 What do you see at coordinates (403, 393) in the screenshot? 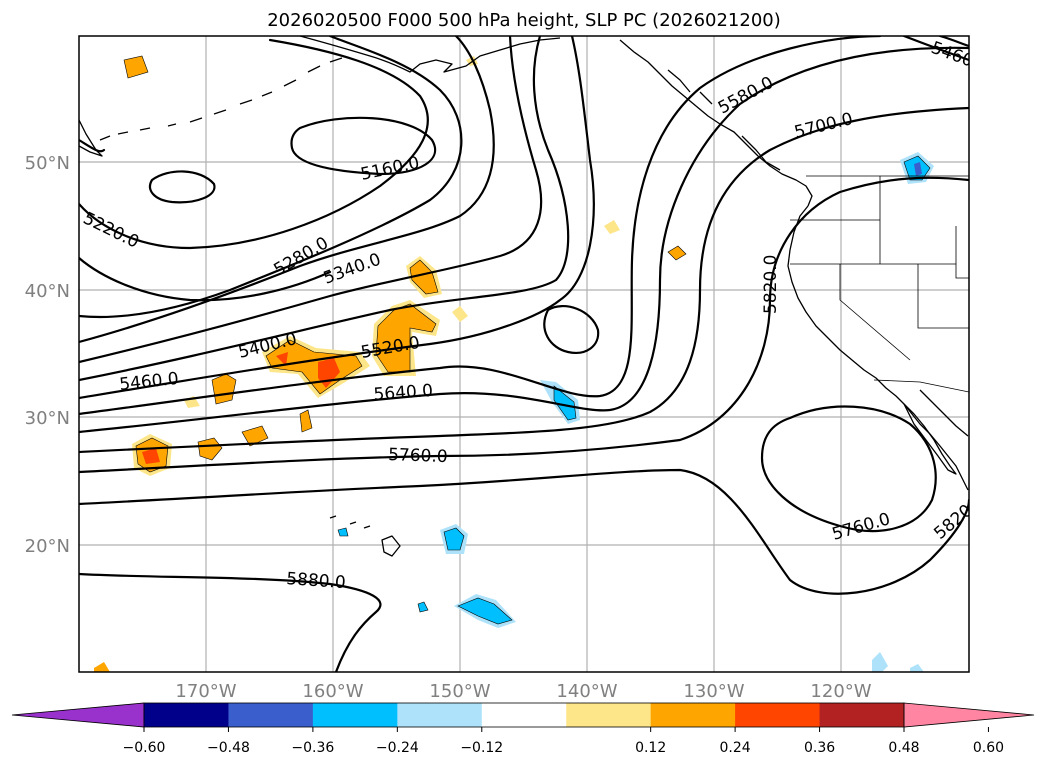
I see `contour-label: 5640.0` at bounding box center [403, 393].